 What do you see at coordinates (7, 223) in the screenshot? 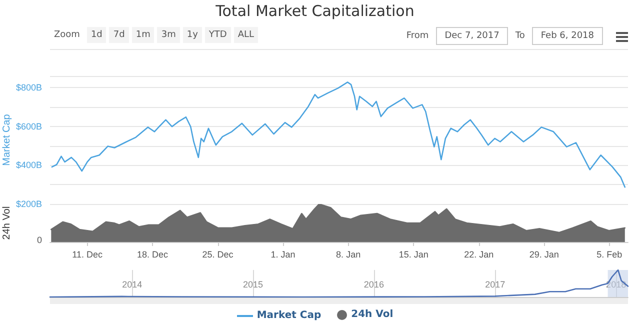
I see `y-axis-title: 24h Vol` at bounding box center [7, 223].